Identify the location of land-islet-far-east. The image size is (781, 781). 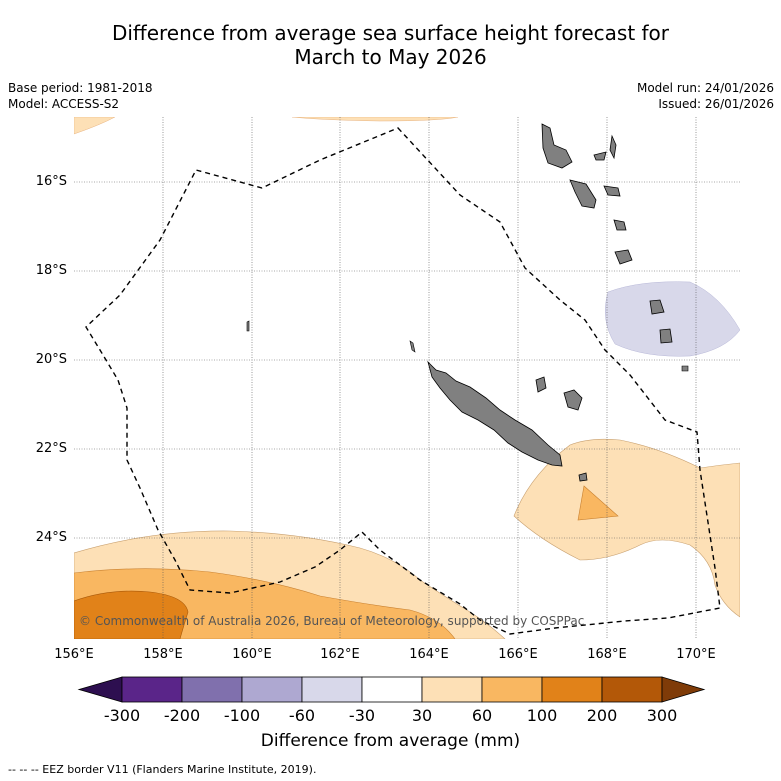
(685, 368).